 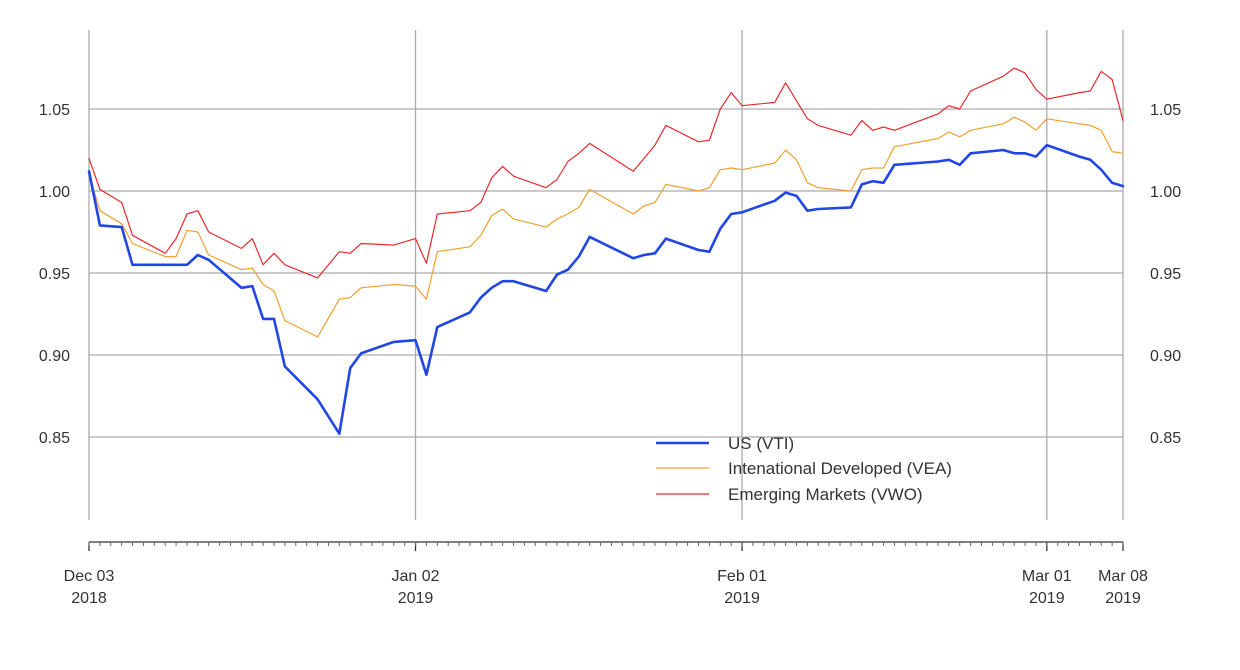 I want to click on y-tick-label-left: 1.05, so click(x=54, y=110).